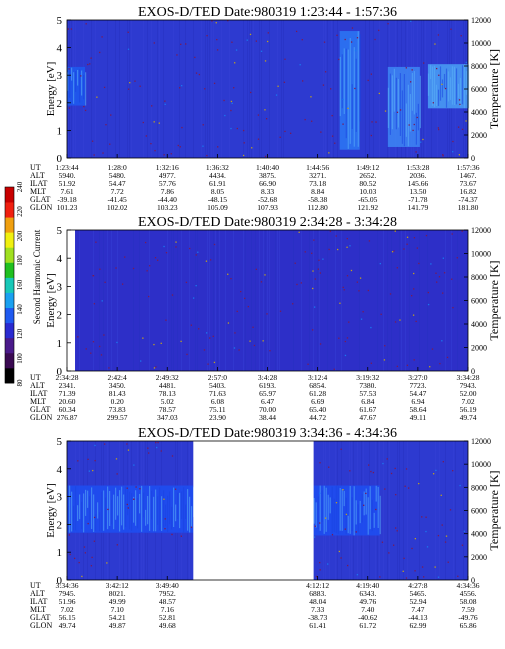 The width and height of the screenshot is (505, 649). What do you see at coordinates (481, 43) in the screenshot?
I see `y2-tick-label: 10000` at bounding box center [481, 43].